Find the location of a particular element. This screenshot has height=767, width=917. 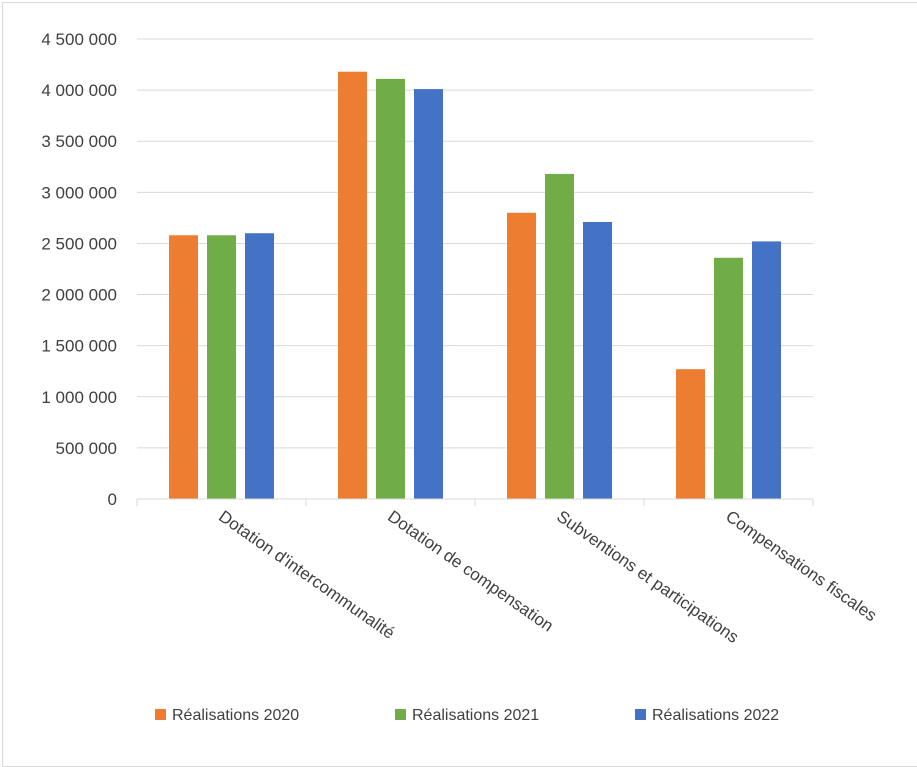

x-category-label: Dotation d'intercommunalité is located at coordinates (306, 575).